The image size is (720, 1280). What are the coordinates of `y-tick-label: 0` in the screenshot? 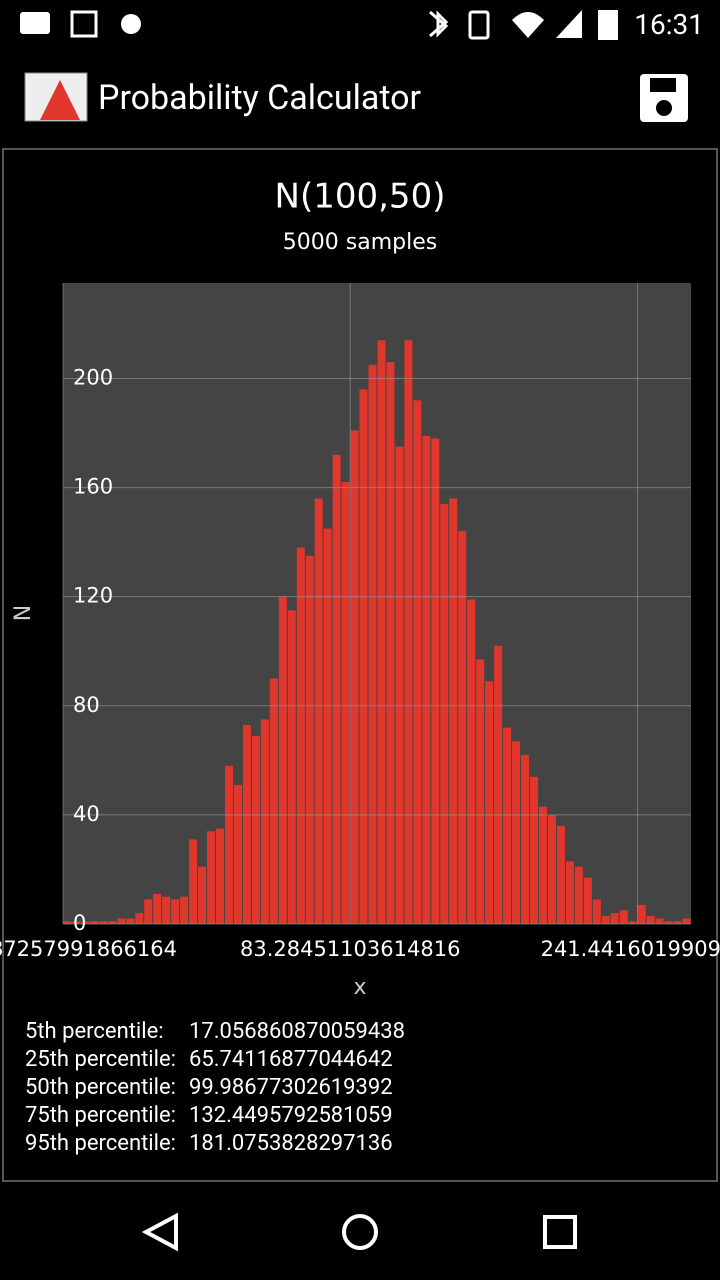 It's located at (79, 923).